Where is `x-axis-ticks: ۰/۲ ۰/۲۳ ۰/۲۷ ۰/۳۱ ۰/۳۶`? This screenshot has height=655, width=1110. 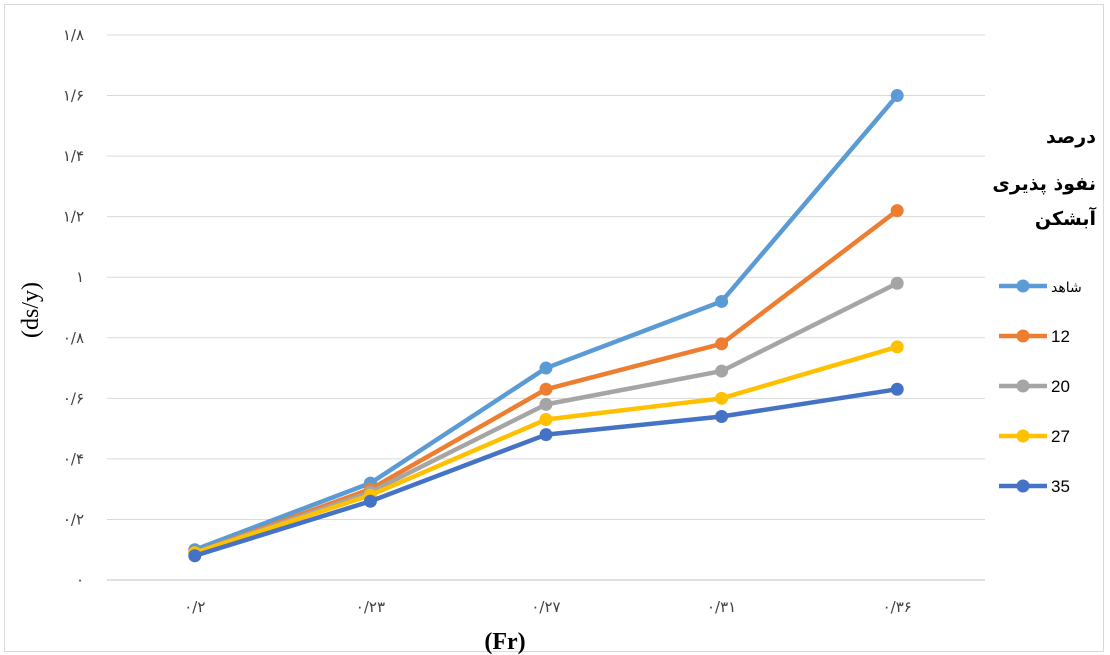 x-axis-ticks: ۰/۲ ۰/۲۳ ۰/۲۷ ۰/۳۱ ۰/۳۶ is located at coordinates (548, 607).